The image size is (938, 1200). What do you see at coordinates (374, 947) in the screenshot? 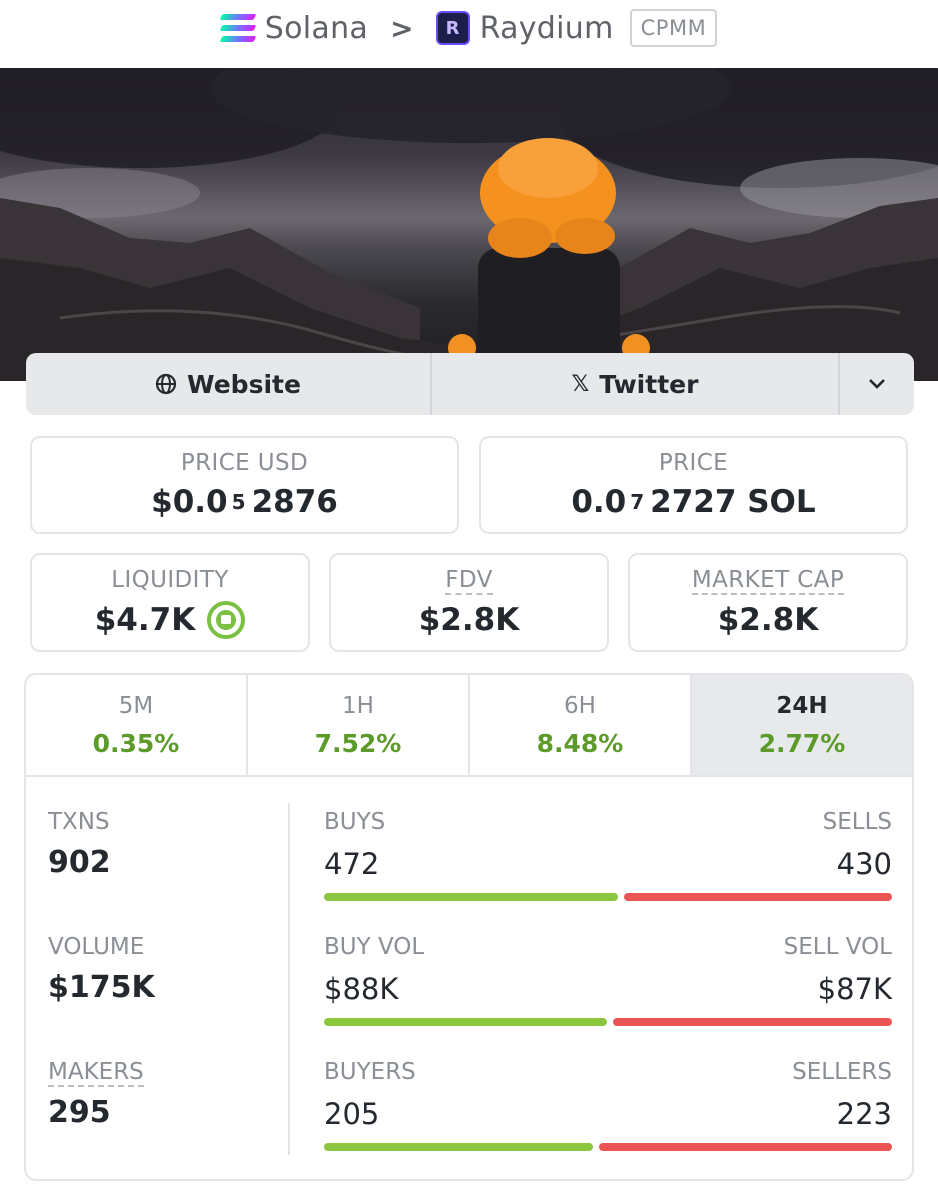
I see `buy-vol-label: BUY VOL` at bounding box center [374, 947].